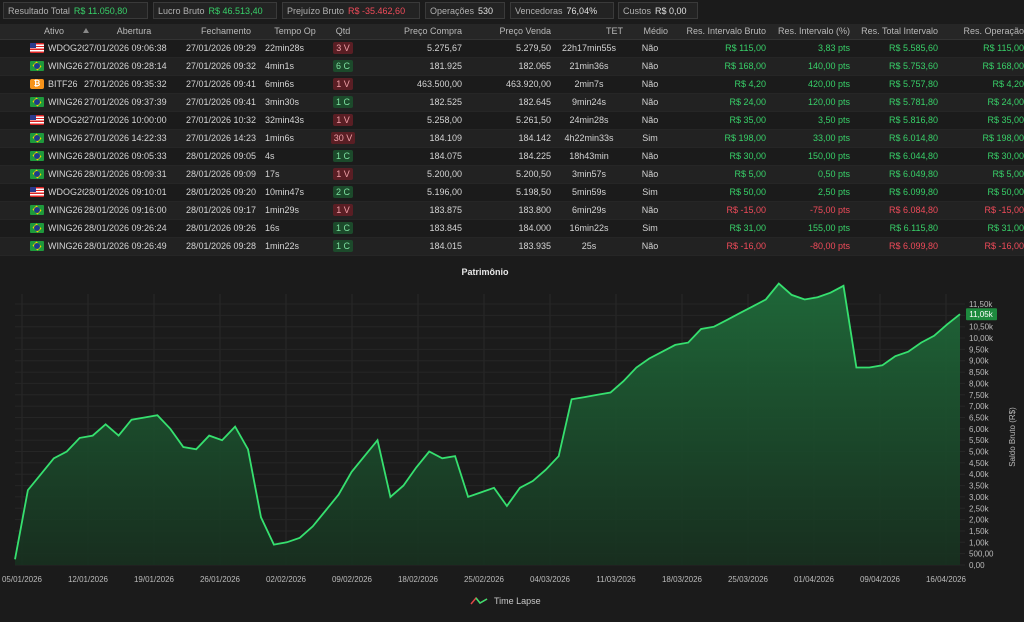  Describe the element at coordinates (215, 10) in the screenshot. I see `summary-stat: Lucro Bruto R$ 46.513,40` at that location.